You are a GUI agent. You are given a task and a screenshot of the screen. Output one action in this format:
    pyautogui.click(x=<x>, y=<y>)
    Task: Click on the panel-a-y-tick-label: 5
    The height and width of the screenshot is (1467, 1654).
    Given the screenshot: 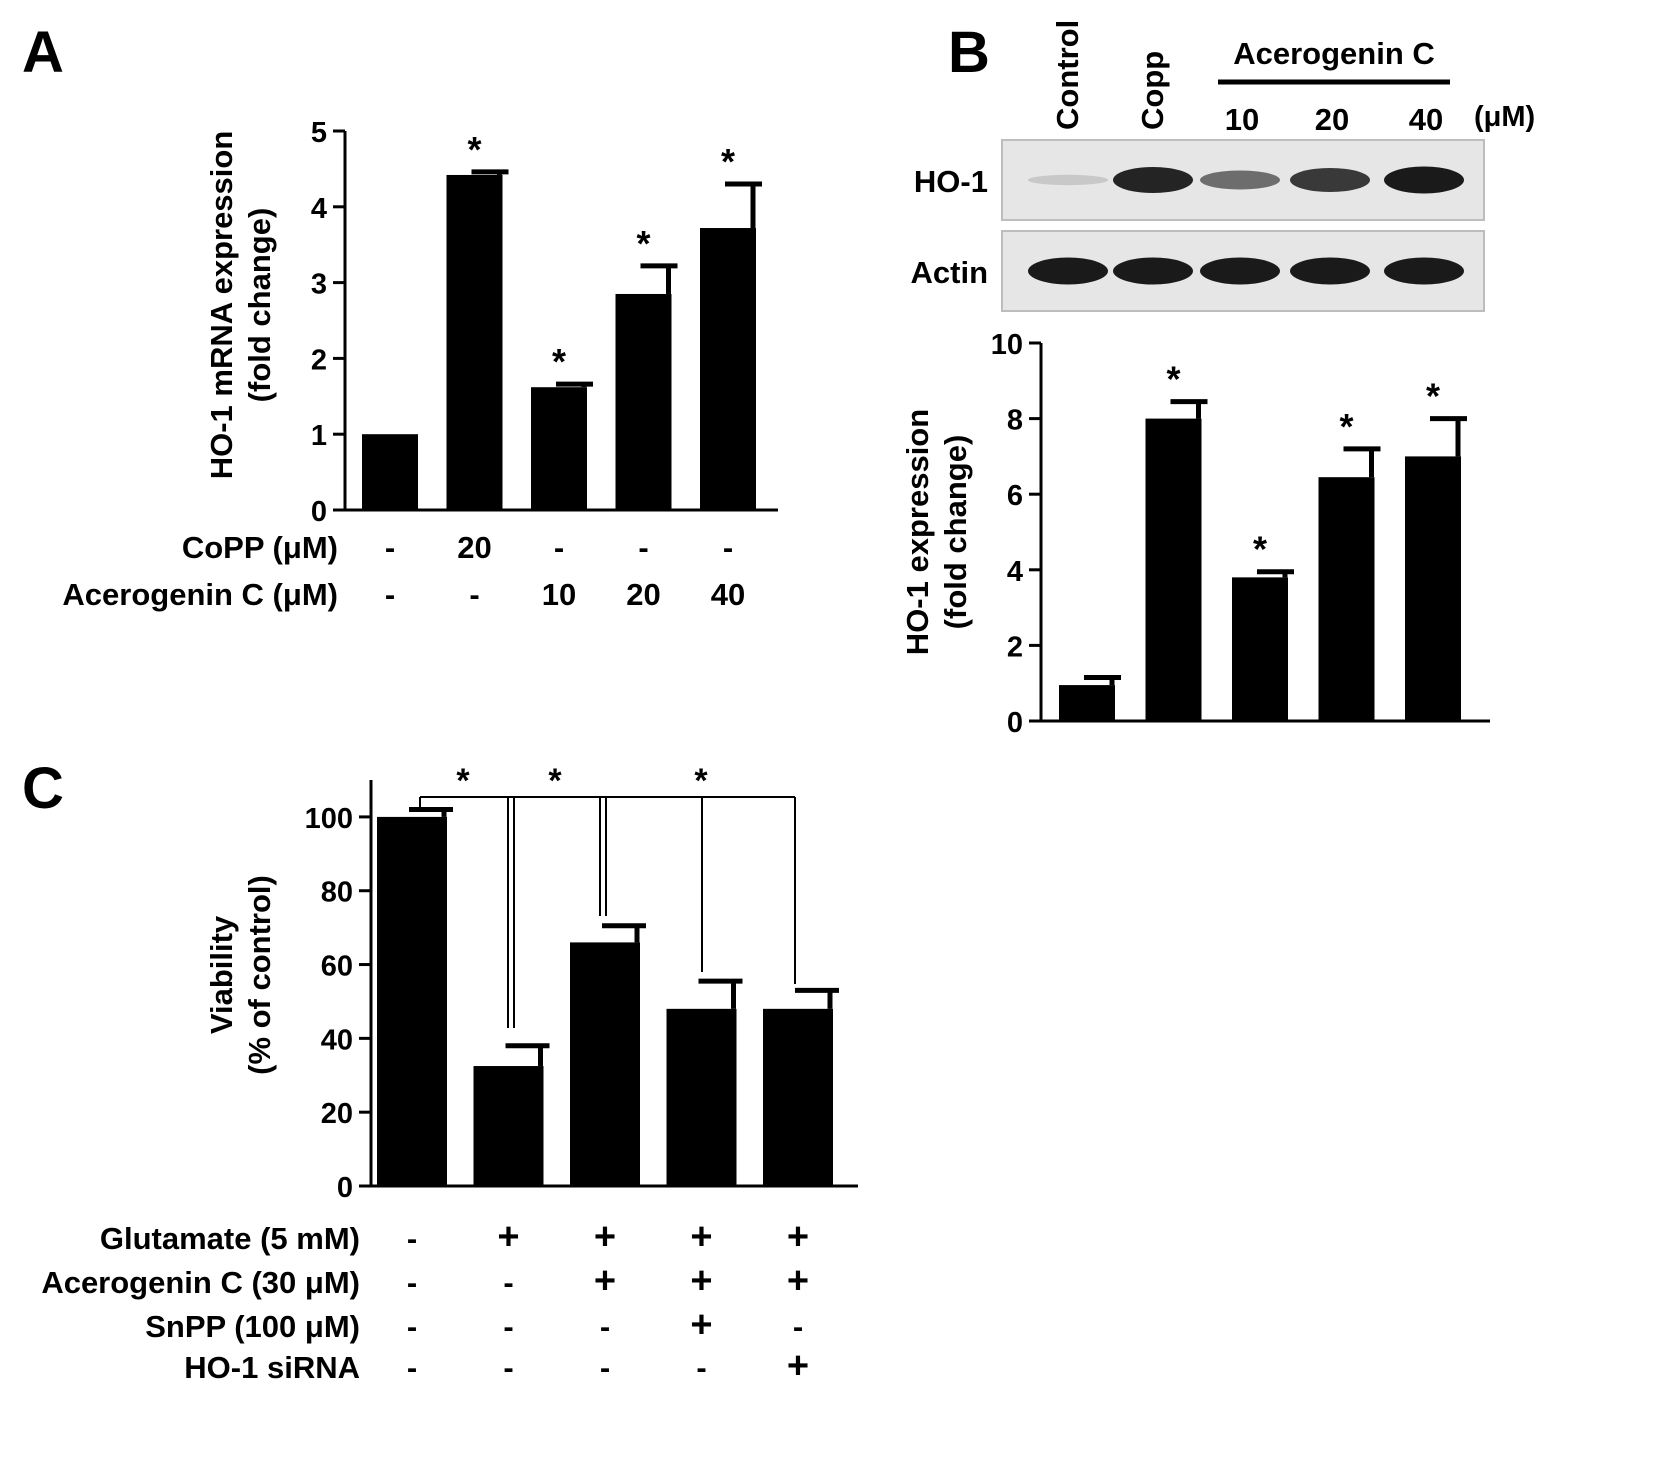 What is the action you would take?
    pyautogui.click(x=319, y=133)
    